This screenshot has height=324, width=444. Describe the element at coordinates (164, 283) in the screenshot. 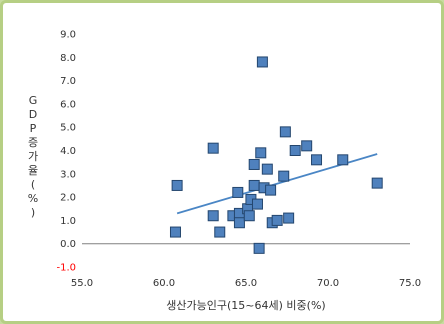

I see `x-tick-label: 60.0` at that location.